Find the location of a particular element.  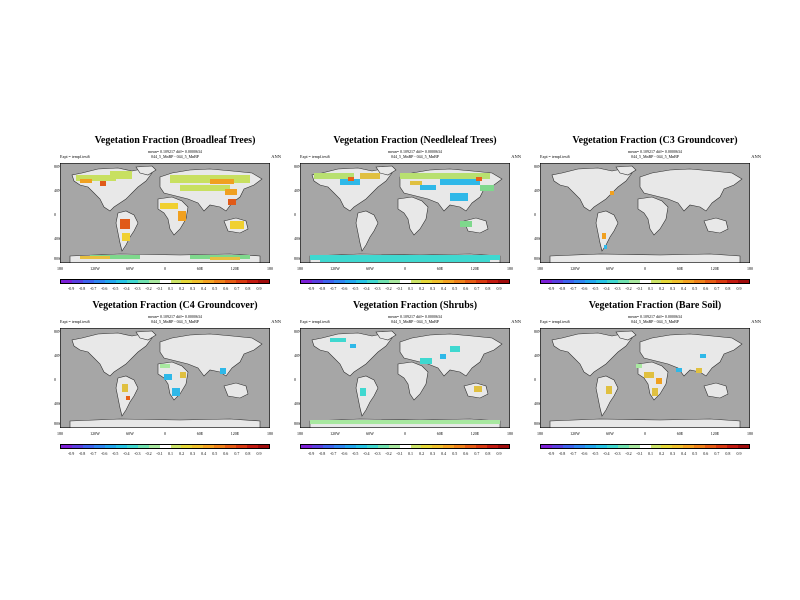

colorbar-label: -0.7 is located at coordinates (573, 453).